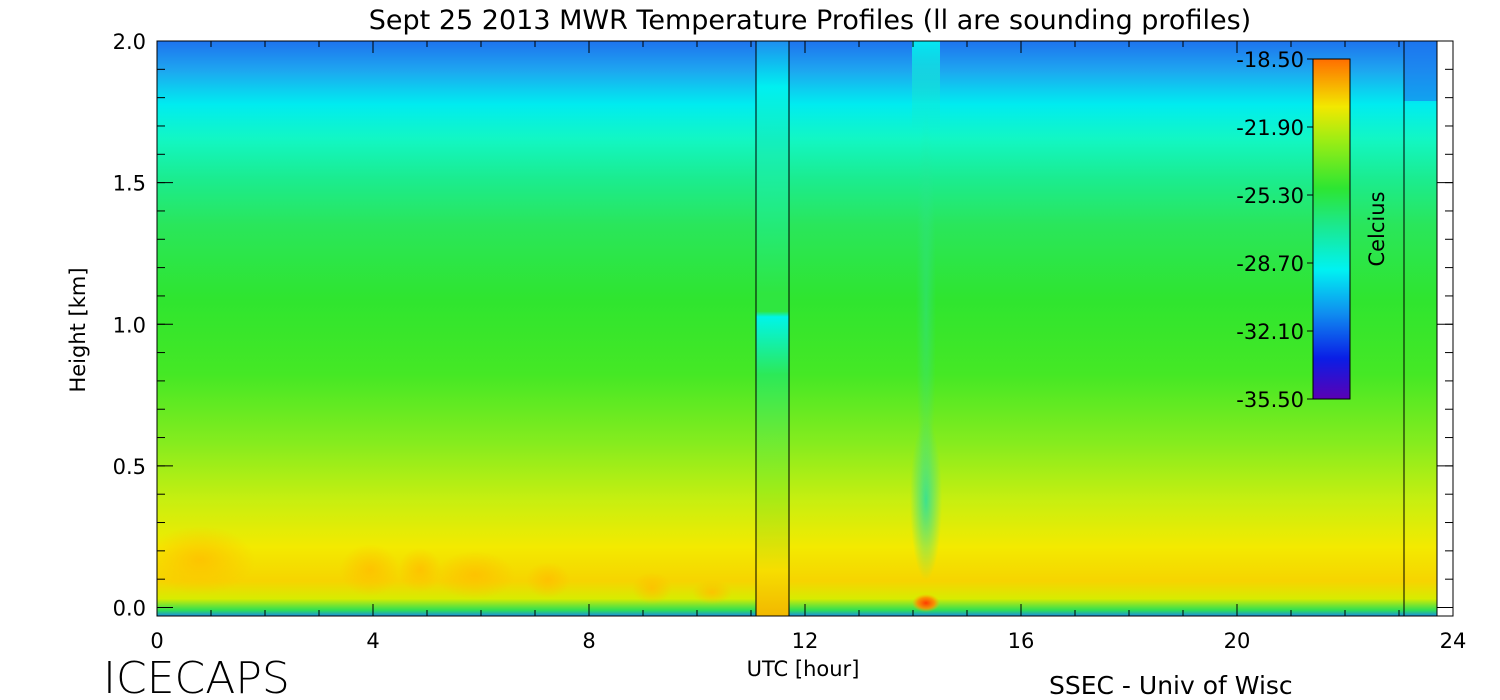 The width and height of the screenshot is (1500, 700). What do you see at coordinates (129, 609) in the screenshot?
I see `y-tick-label: 0.0` at bounding box center [129, 609].